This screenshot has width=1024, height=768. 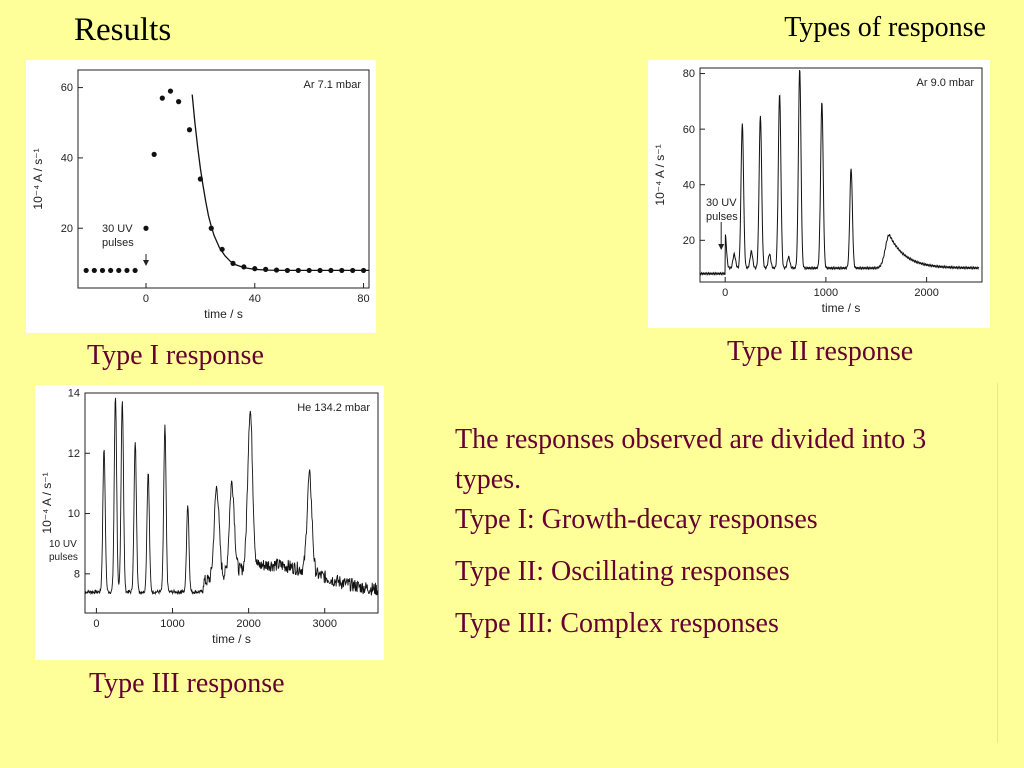 I want to click on chart-annotation: Ar 9.0 mbar, so click(x=946, y=83).